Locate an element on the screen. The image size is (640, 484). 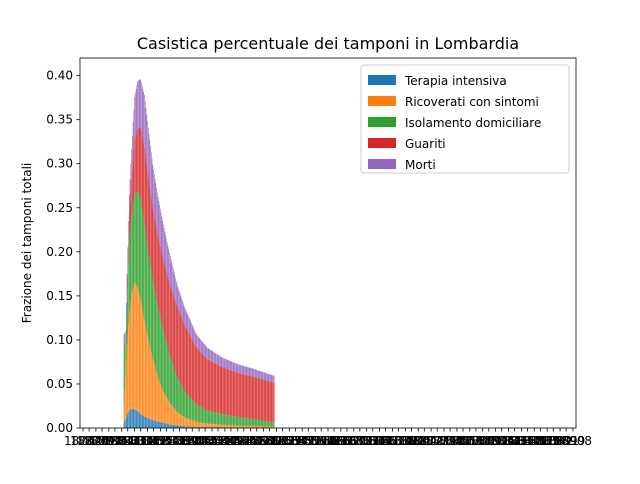
y-axis-label: Frazione dei tamponi totali is located at coordinates (27, 243).